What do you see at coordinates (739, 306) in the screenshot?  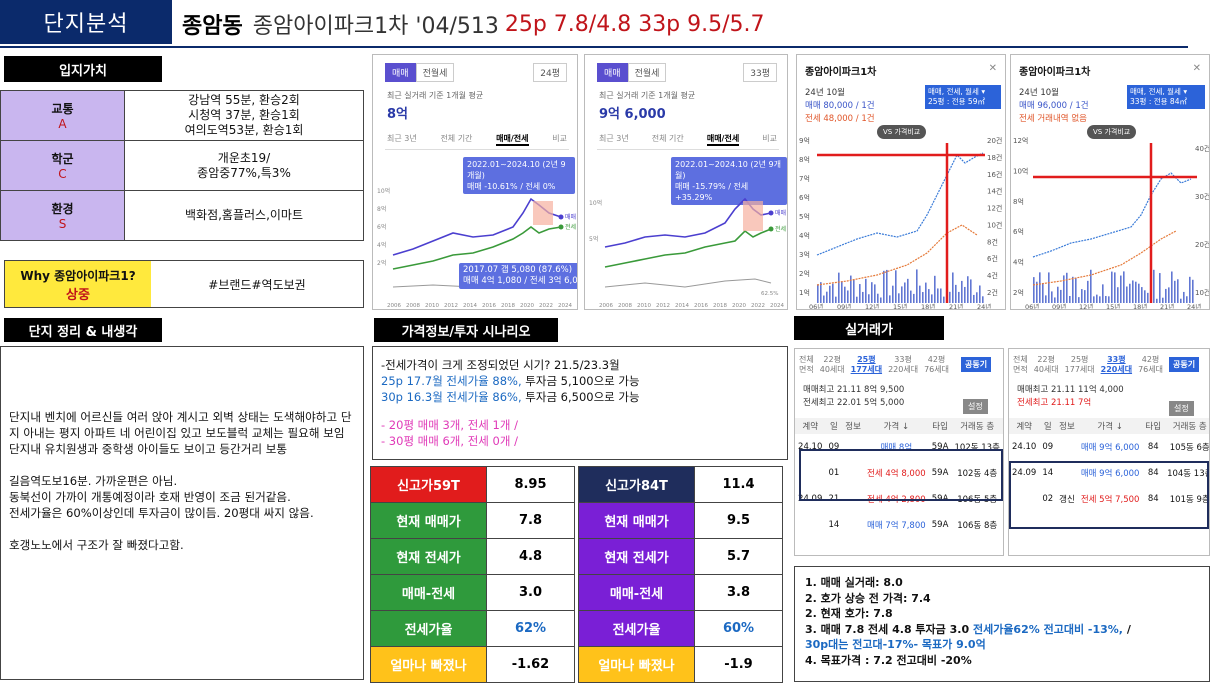 I see `x-tick: 2020` at bounding box center [739, 306].